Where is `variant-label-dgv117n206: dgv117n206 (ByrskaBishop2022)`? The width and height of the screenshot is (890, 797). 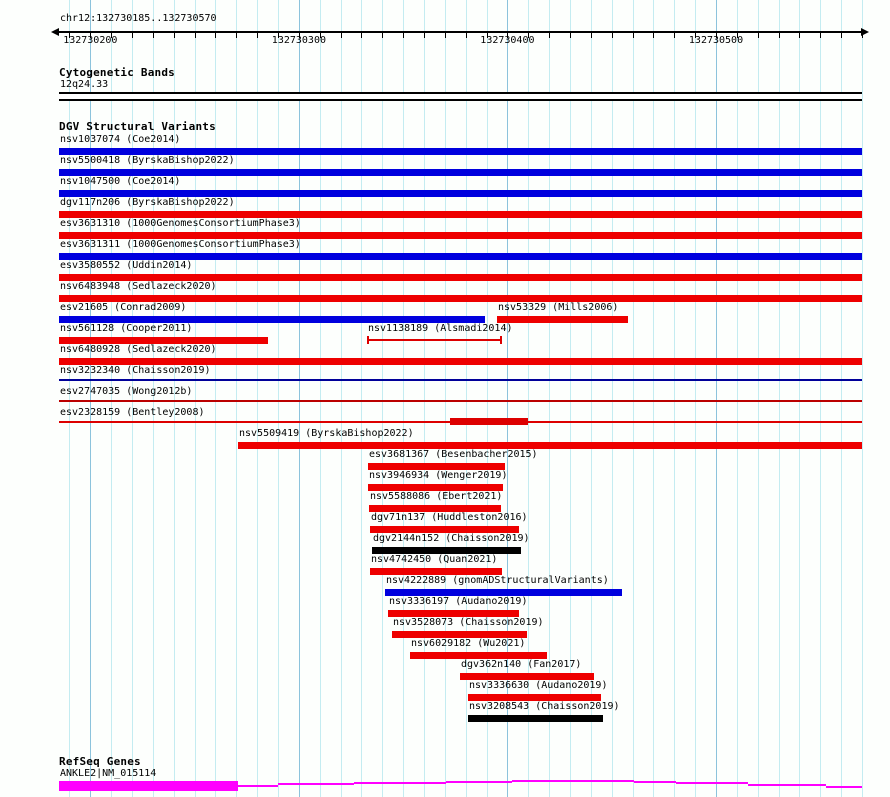
variant-label-dgv117n206: dgv117n206 (ByrskaBishop2022) is located at coordinates (147, 202).